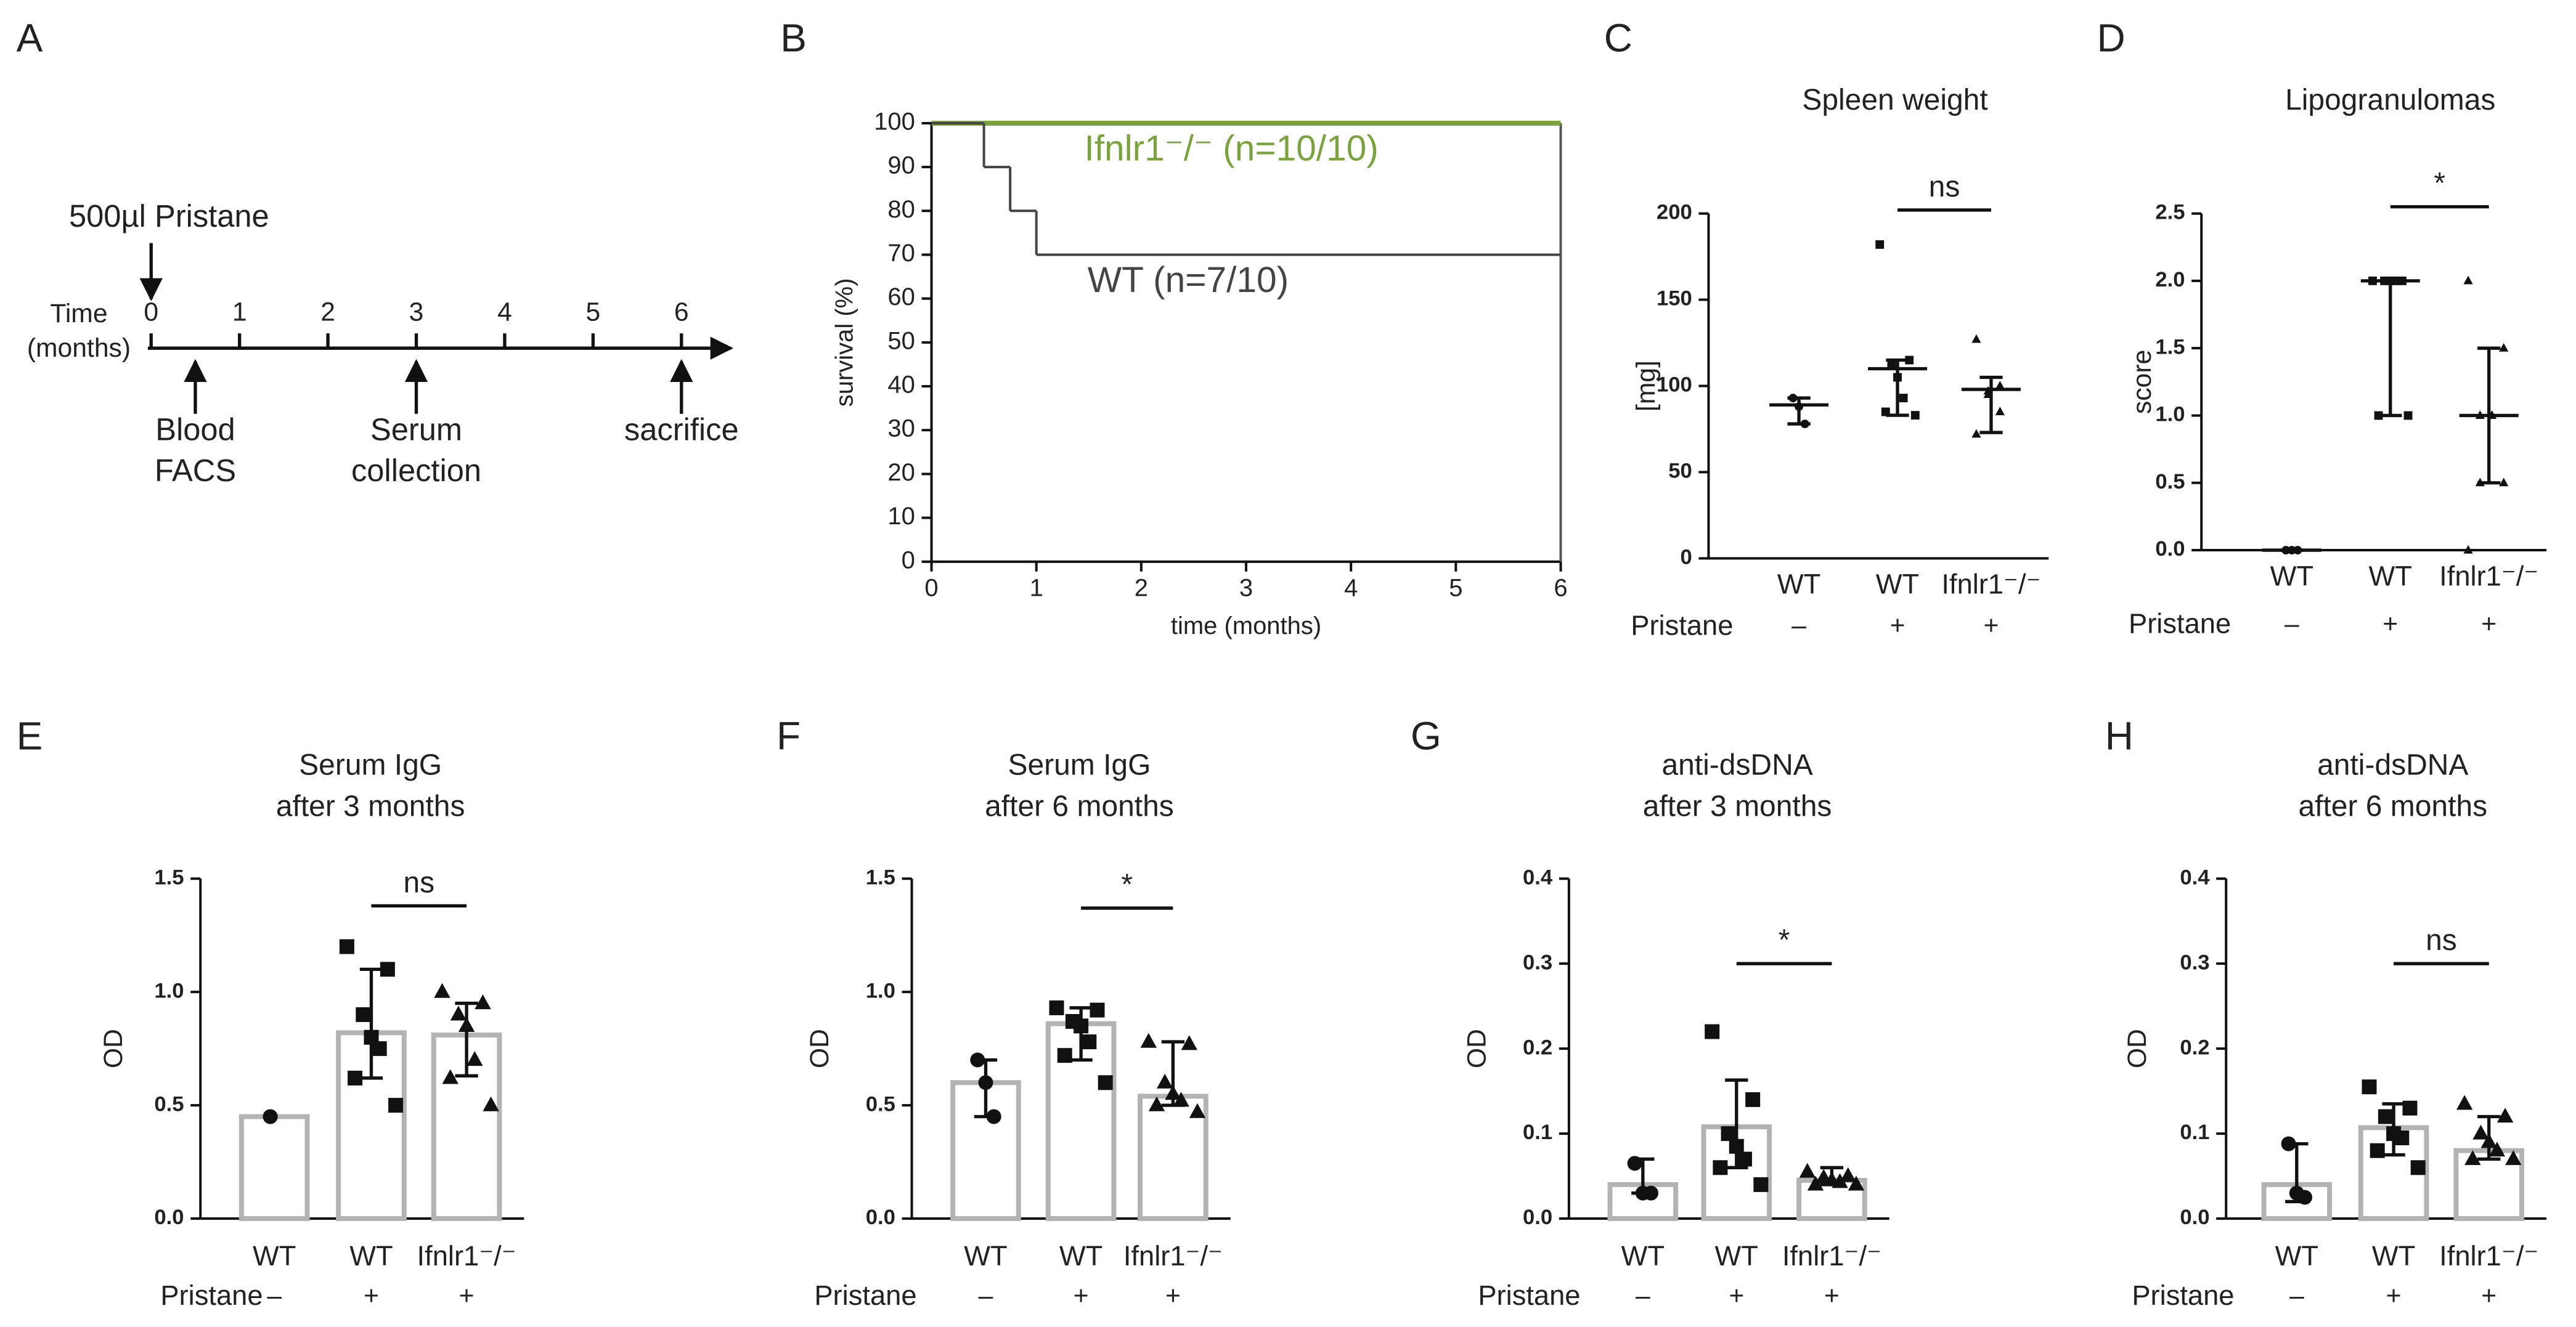 The height and width of the screenshot is (1327, 2576). Describe the element at coordinates (1680, 471) in the screenshot. I see `y-tick-label: 50` at that location.